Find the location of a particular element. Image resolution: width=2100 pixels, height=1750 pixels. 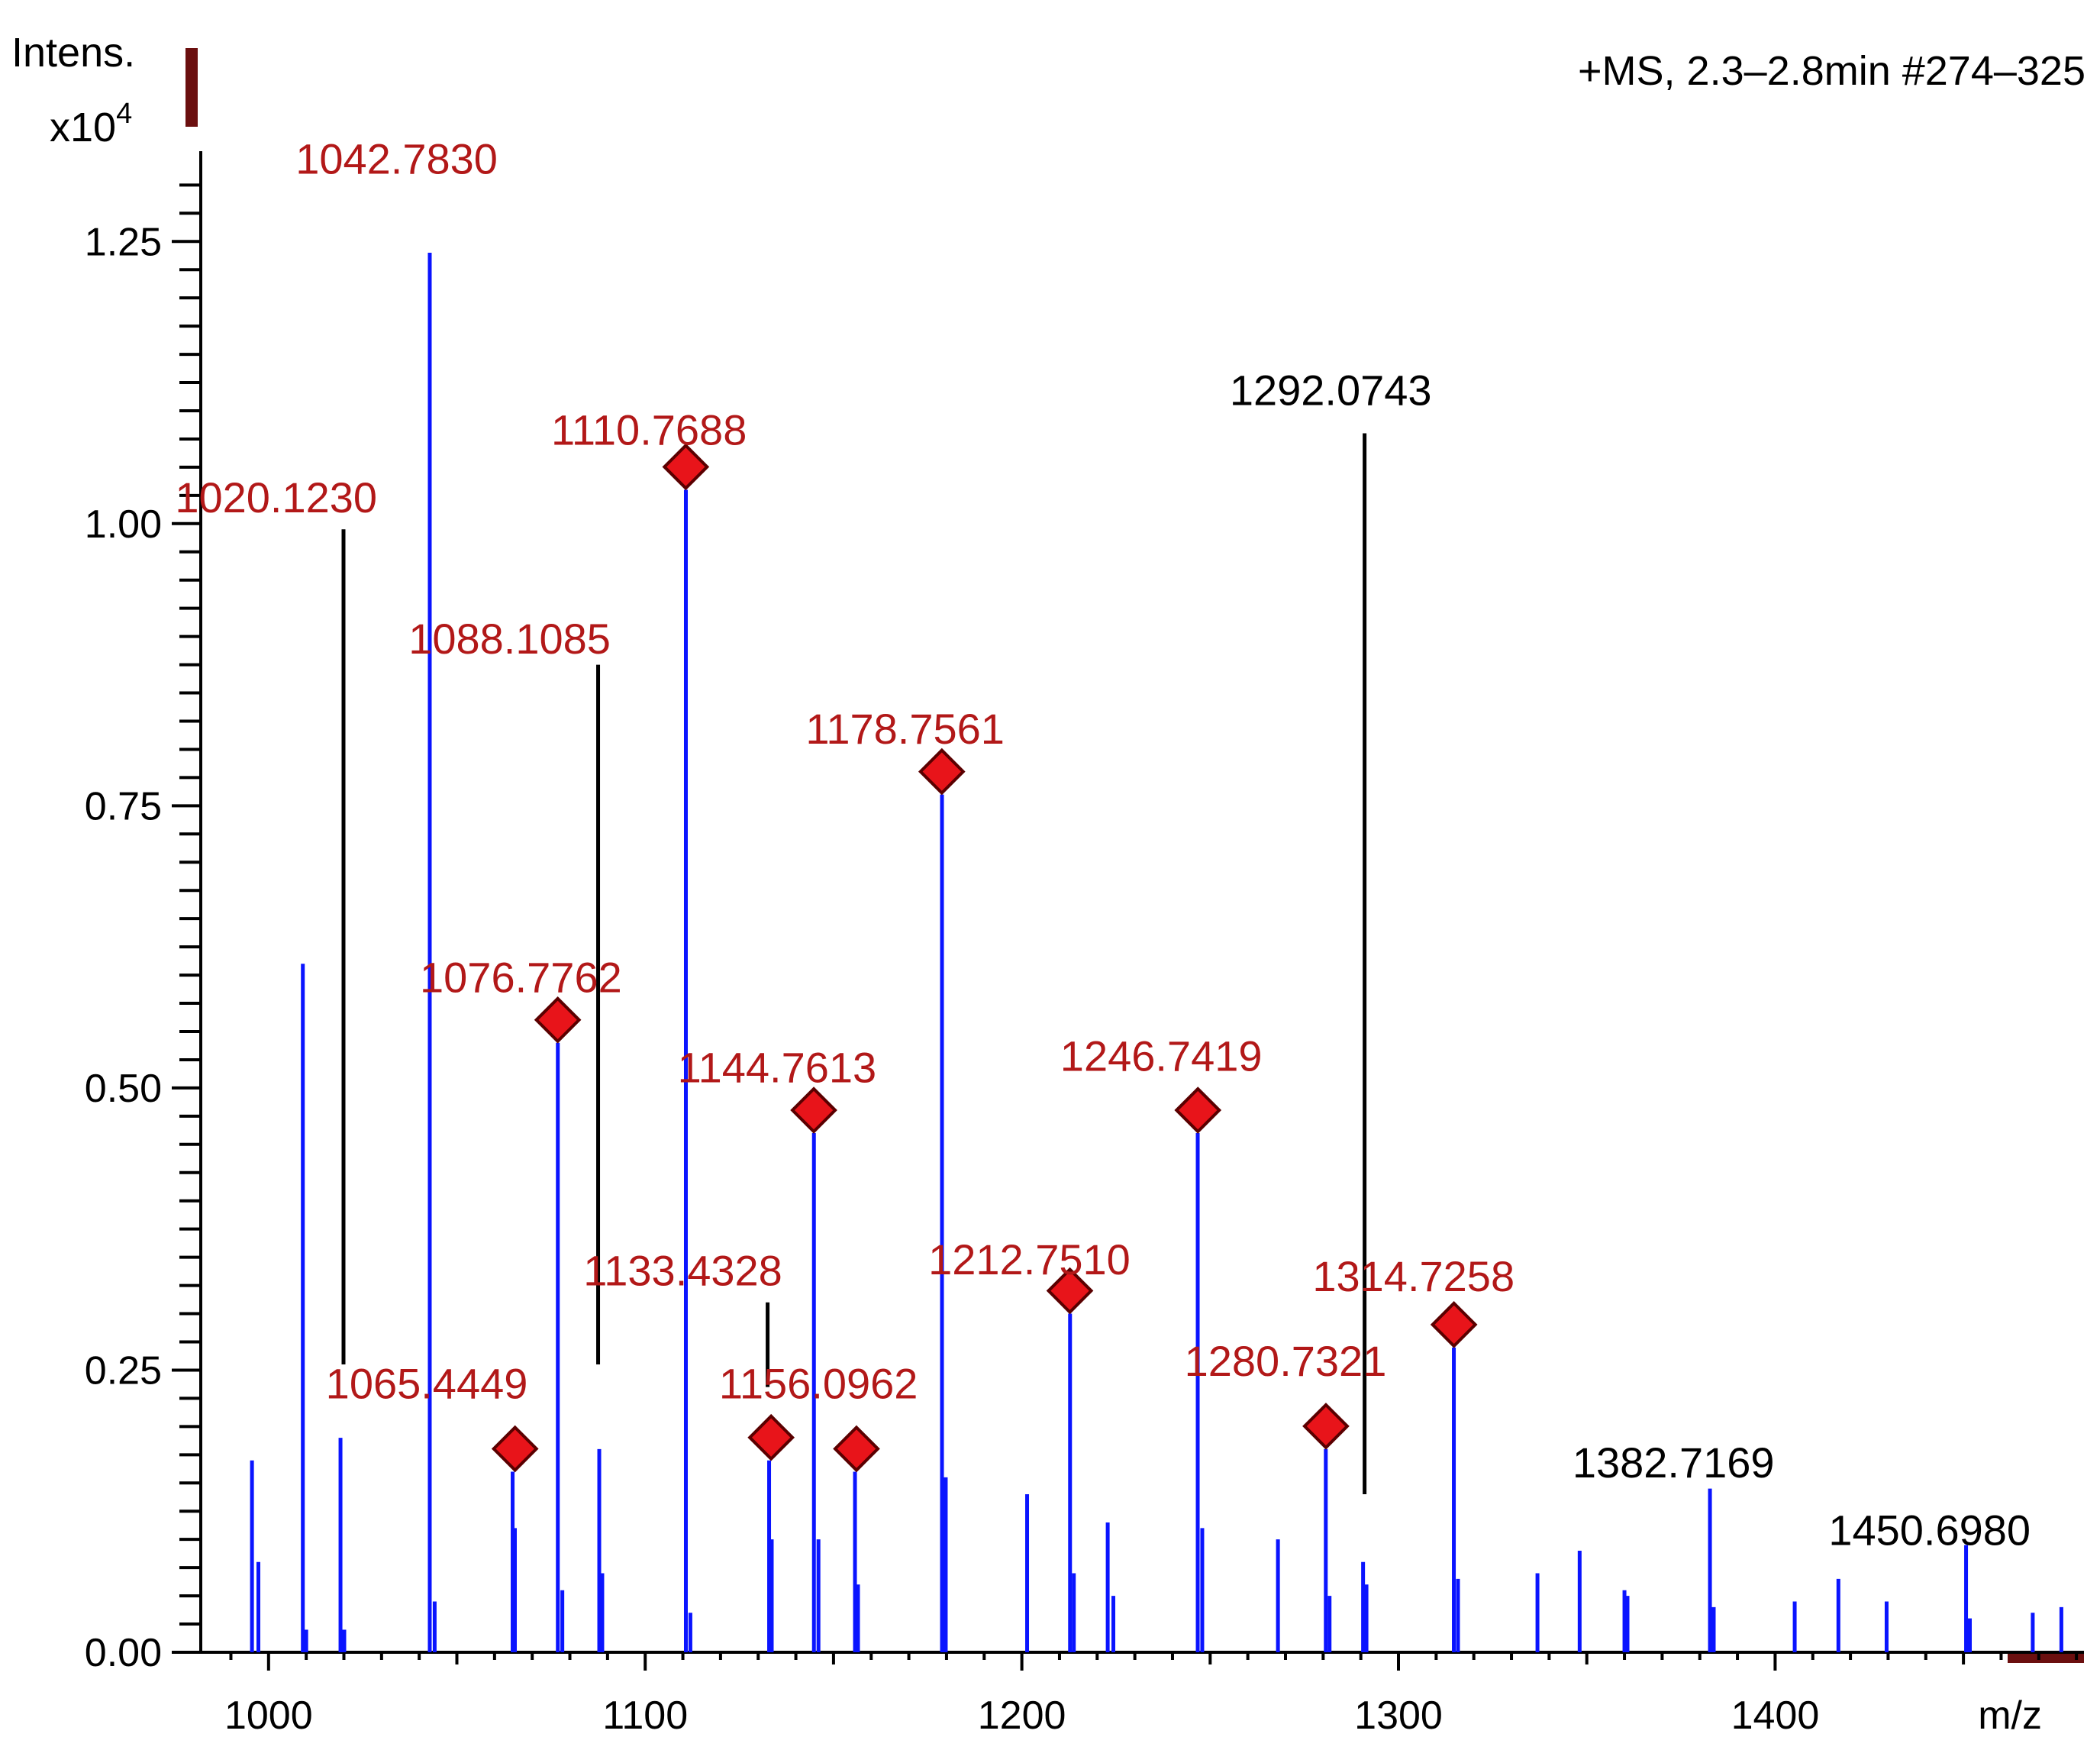

y-axis-scale-base: x10 is located at coordinates (83, 127).